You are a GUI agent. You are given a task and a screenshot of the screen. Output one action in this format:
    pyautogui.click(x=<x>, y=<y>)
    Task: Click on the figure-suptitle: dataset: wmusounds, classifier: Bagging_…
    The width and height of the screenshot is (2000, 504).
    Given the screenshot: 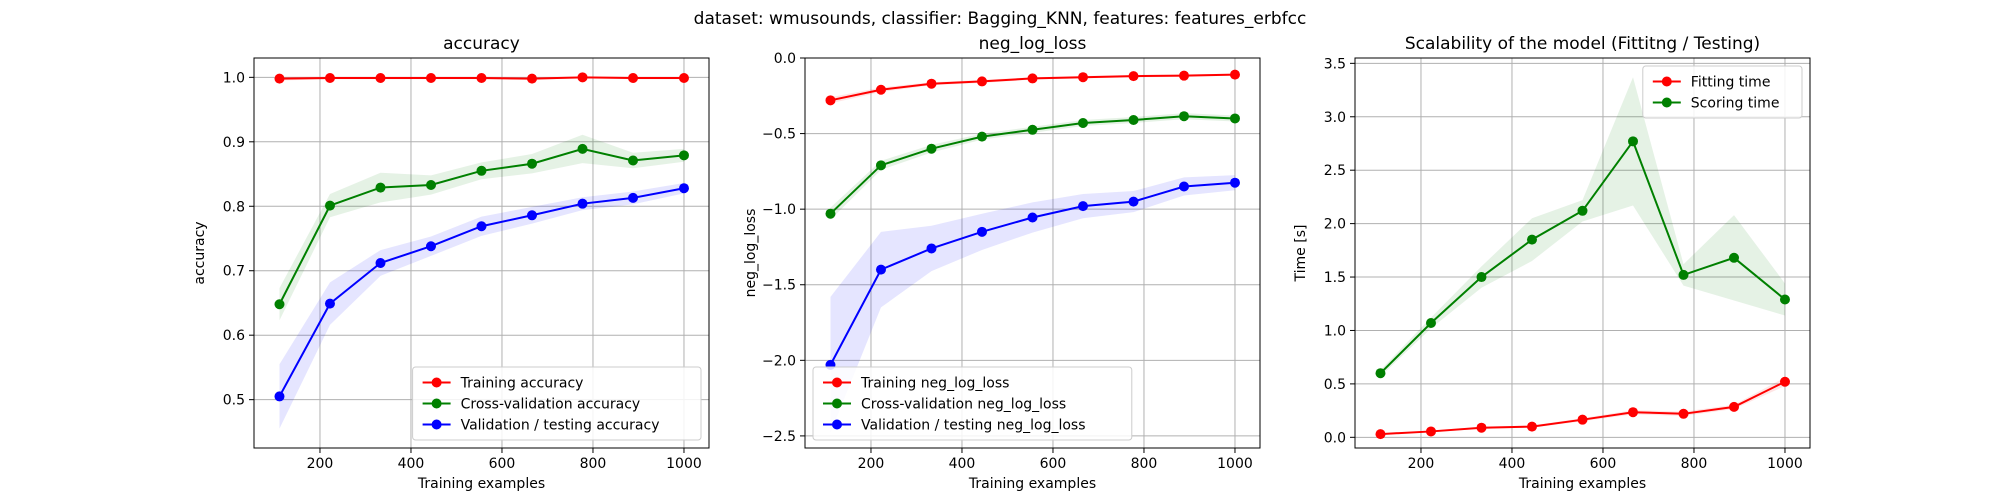 What is the action you would take?
    pyautogui.click(x=1000, y=19)
    